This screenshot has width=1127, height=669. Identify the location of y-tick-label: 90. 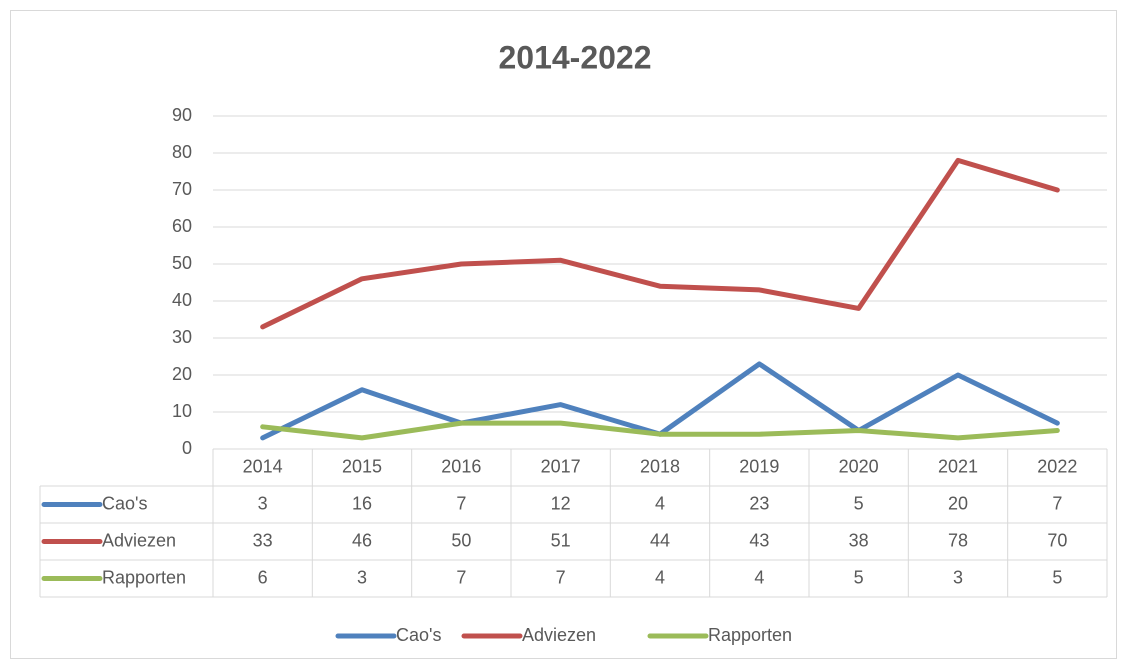
(182, 115).